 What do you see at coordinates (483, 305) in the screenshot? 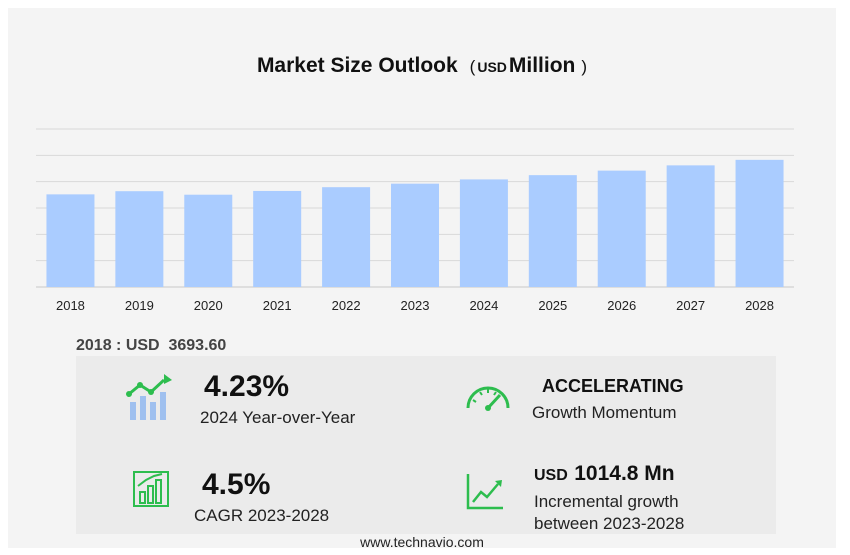
I see `x-tick-2024: 2024` at bounding box center [483, 305].